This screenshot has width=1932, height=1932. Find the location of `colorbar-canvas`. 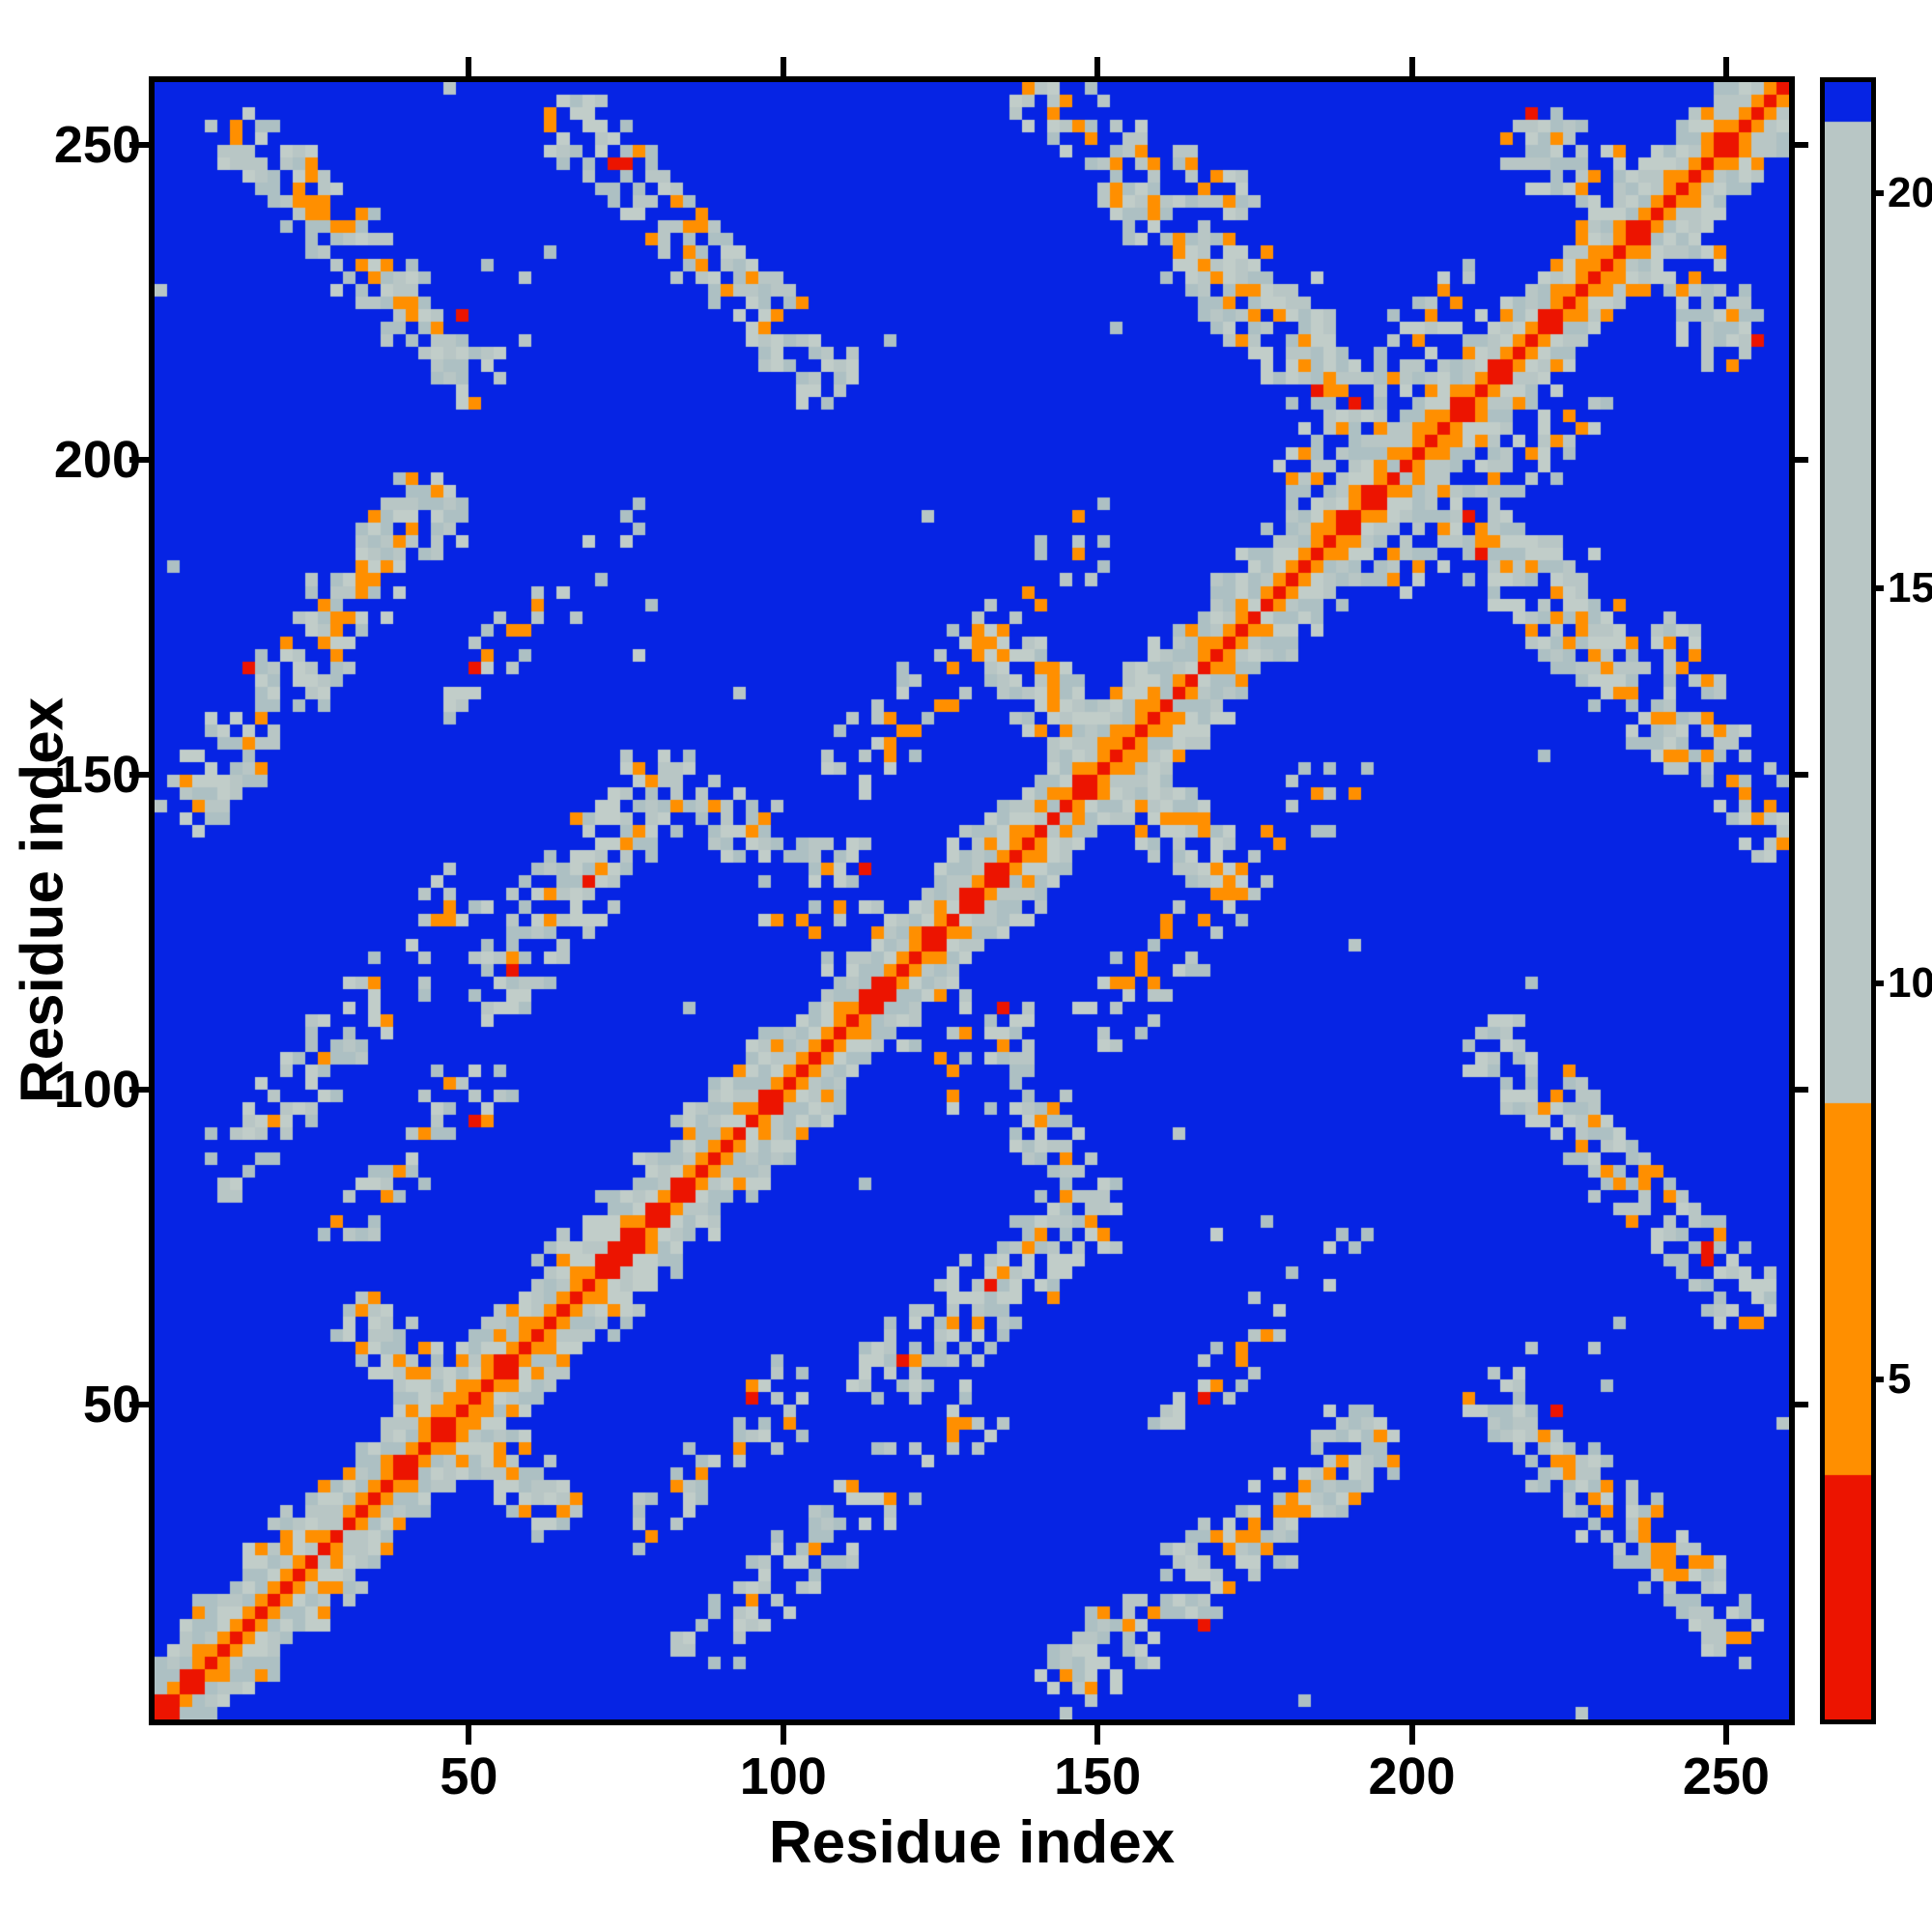

colorbar-canvas is located at coordinates (1848, 900).